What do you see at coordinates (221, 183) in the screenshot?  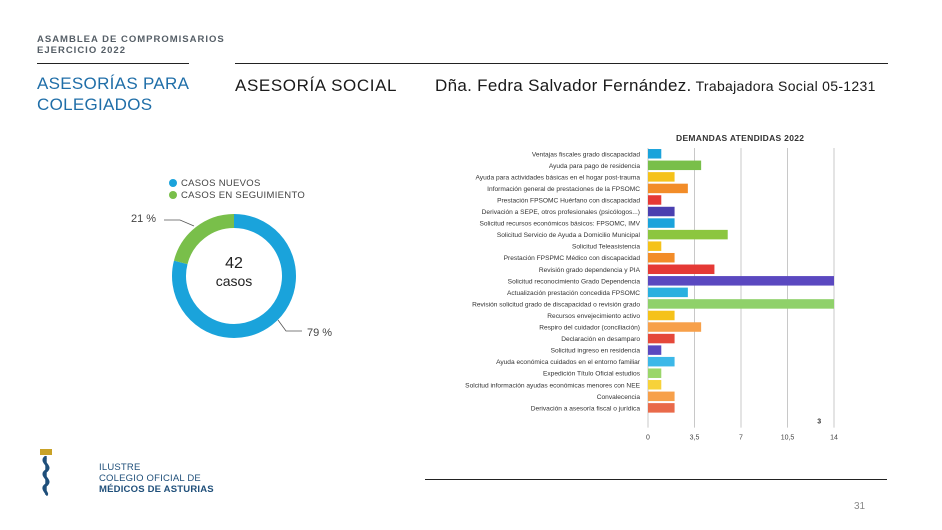 I see `legend-label-new: CASOS NUEVOS` at bounding box center [221, 183].